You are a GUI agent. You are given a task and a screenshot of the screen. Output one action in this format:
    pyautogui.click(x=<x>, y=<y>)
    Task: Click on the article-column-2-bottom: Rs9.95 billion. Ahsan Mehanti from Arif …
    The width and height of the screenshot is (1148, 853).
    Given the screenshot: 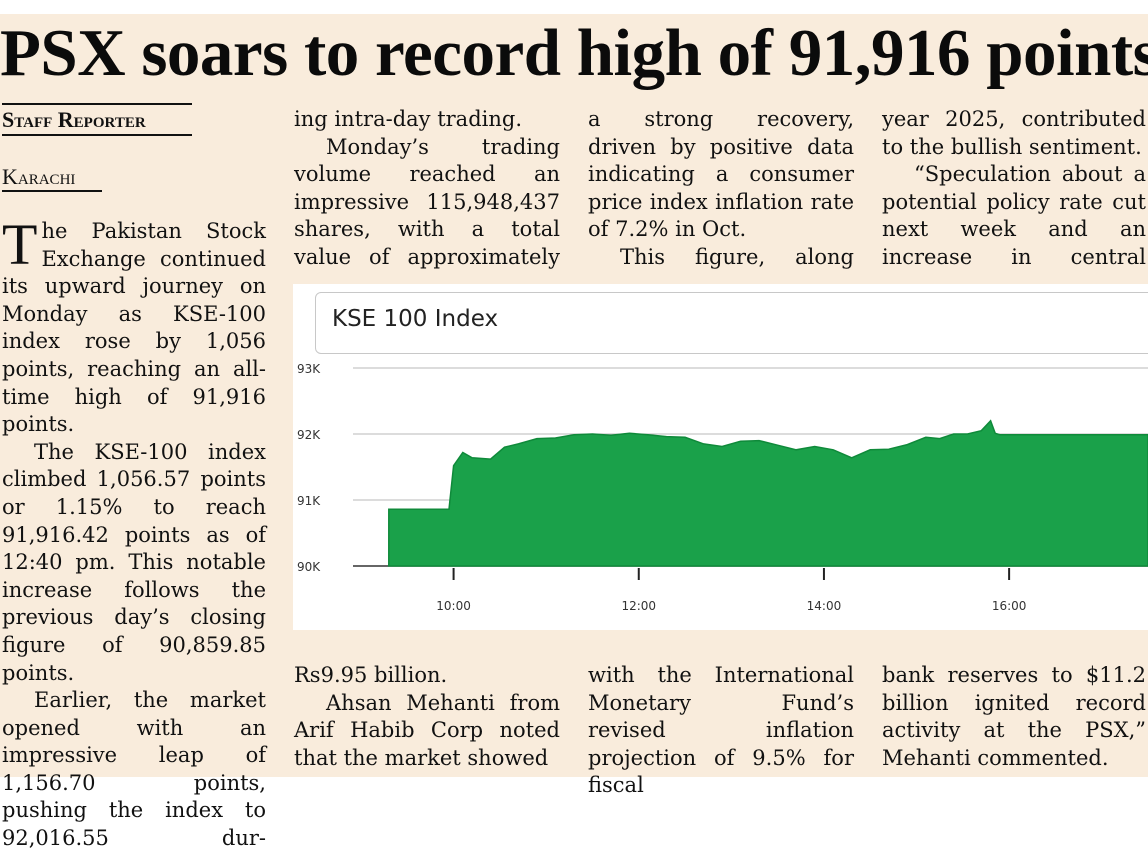 What is the action you would take?
    pyautogui.click(x=427, y=717)
    